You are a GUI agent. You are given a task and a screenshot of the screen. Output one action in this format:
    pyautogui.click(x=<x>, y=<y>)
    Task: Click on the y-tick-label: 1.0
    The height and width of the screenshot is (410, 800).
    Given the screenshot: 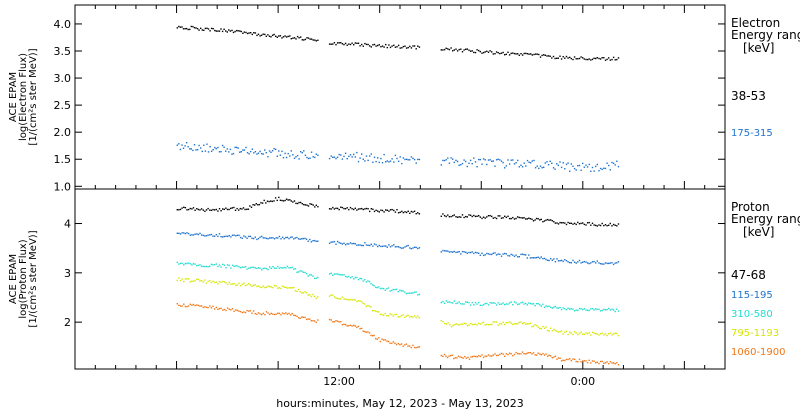 What is the action you would take?
    pyautogui.click(x=63, y=186)
    